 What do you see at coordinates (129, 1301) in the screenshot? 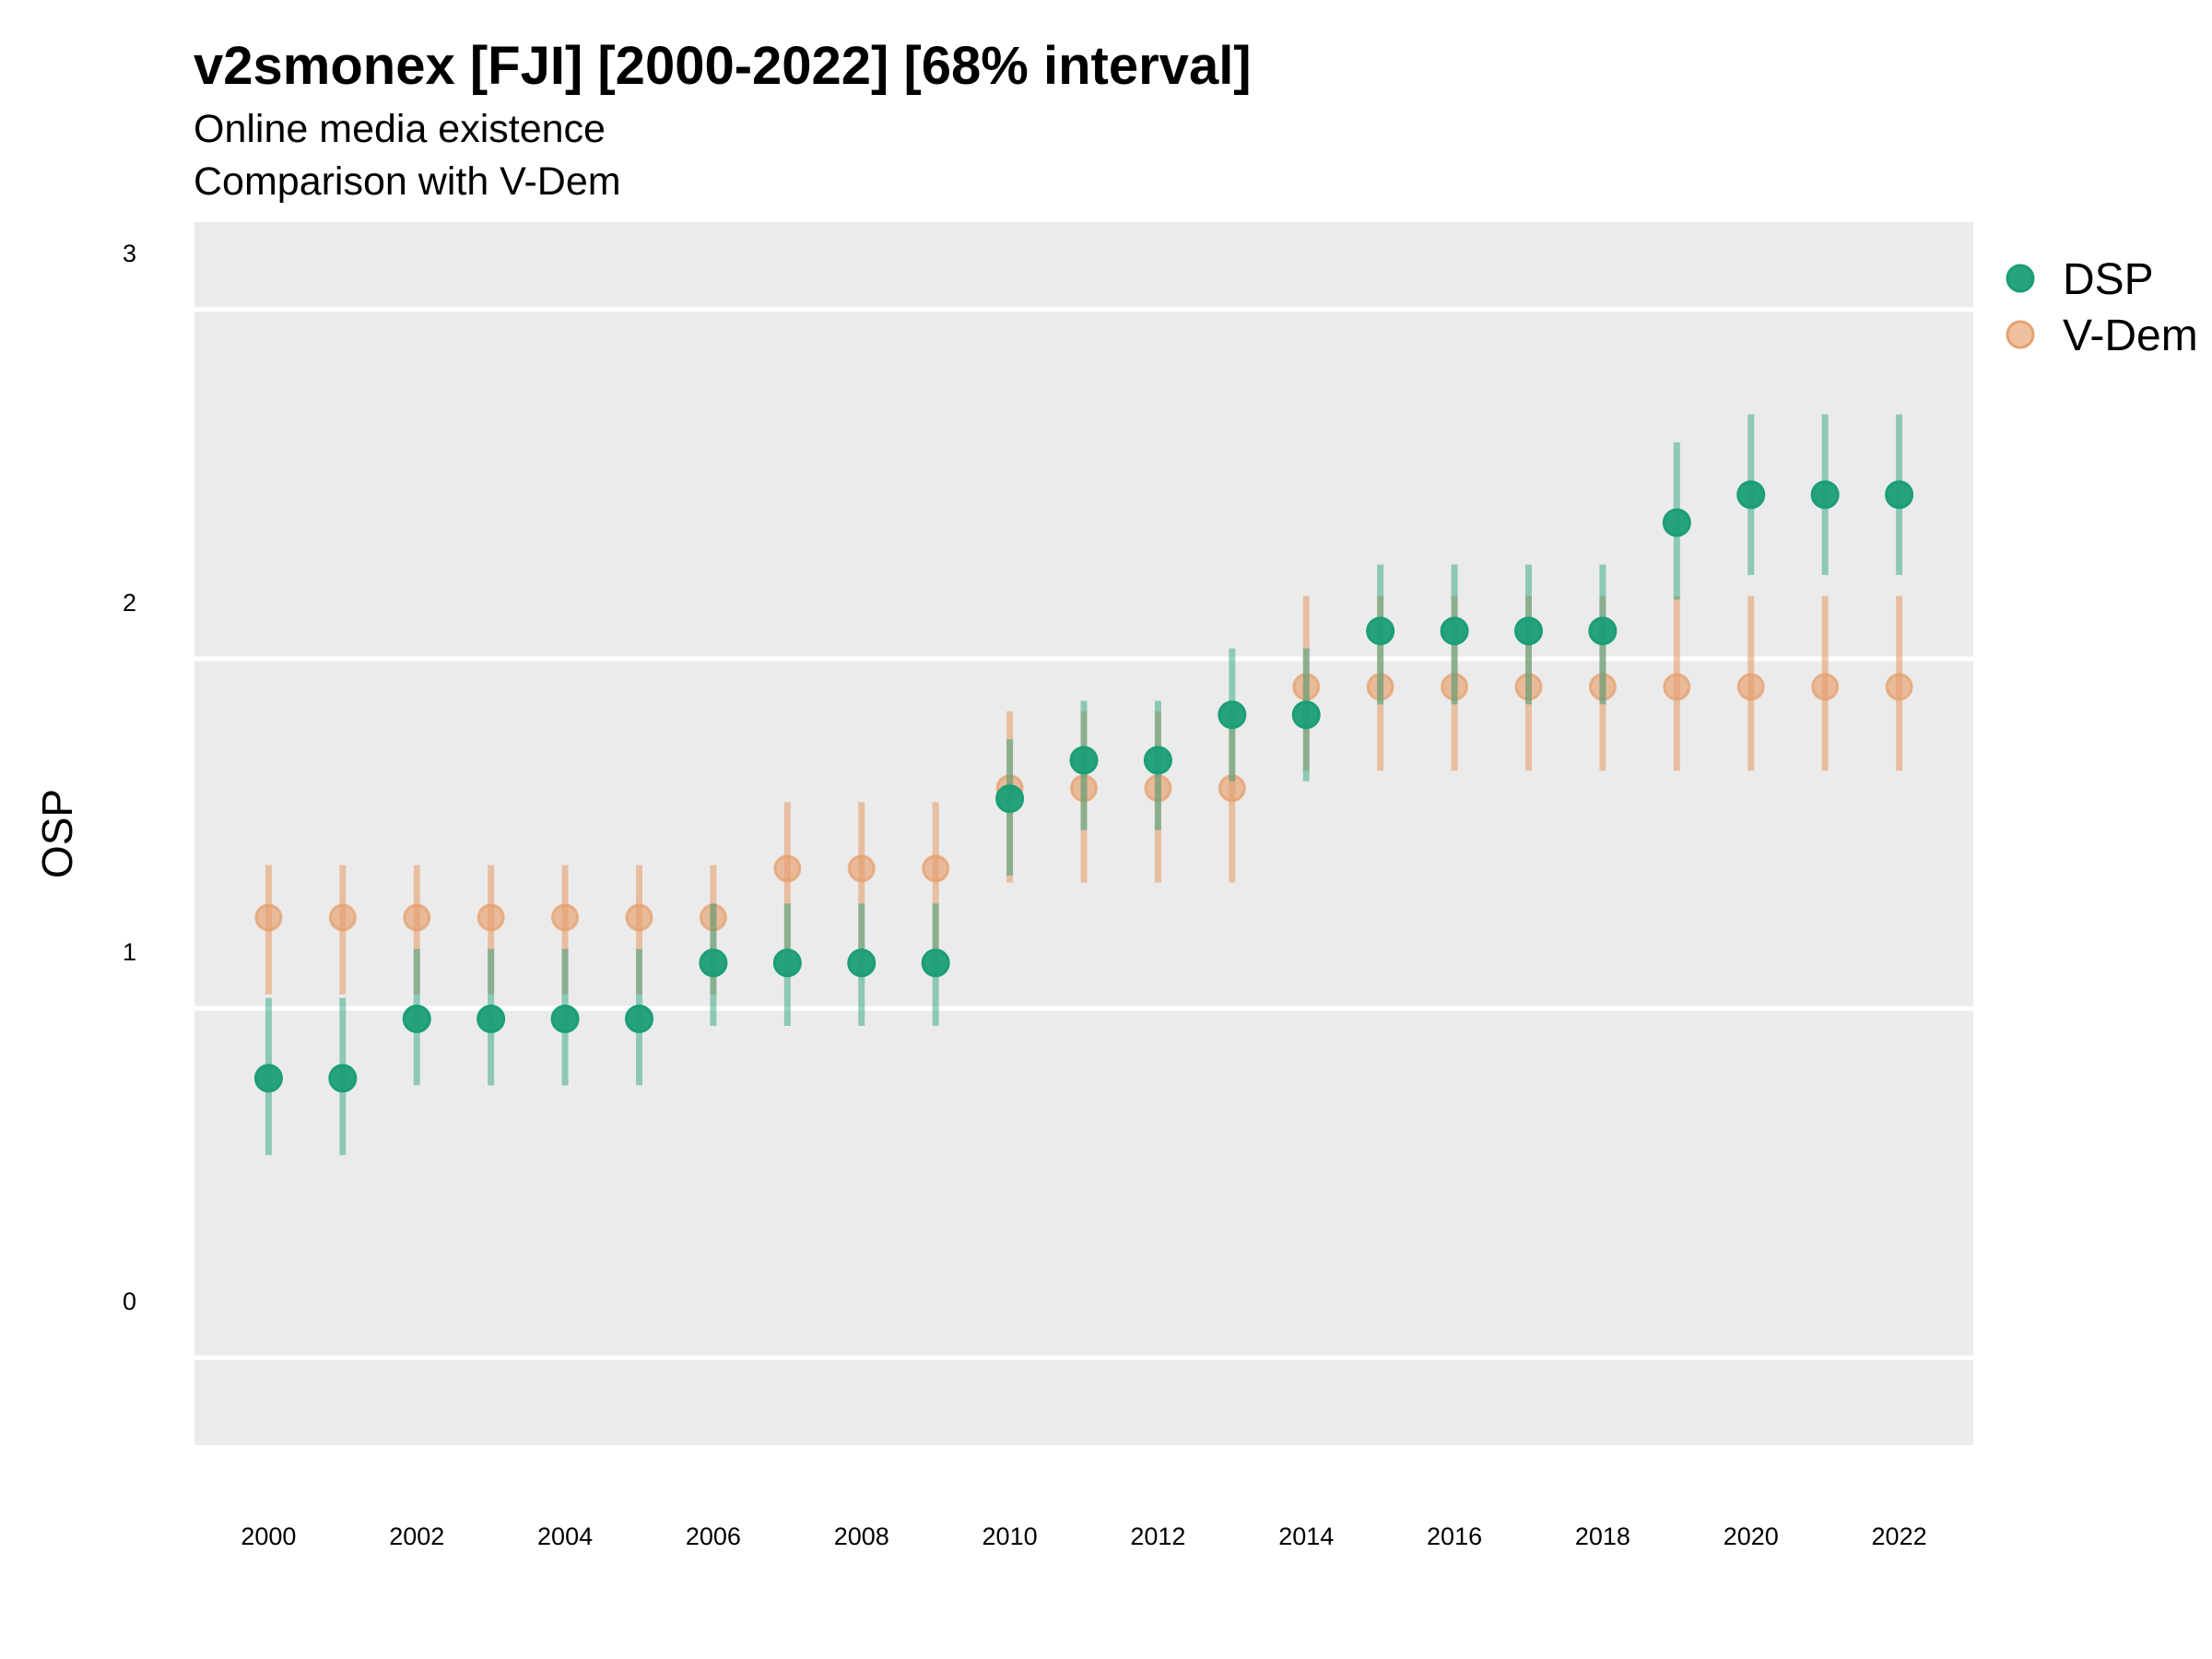
I see `y-tick-label: 0` at bounding box center [129, 1301].